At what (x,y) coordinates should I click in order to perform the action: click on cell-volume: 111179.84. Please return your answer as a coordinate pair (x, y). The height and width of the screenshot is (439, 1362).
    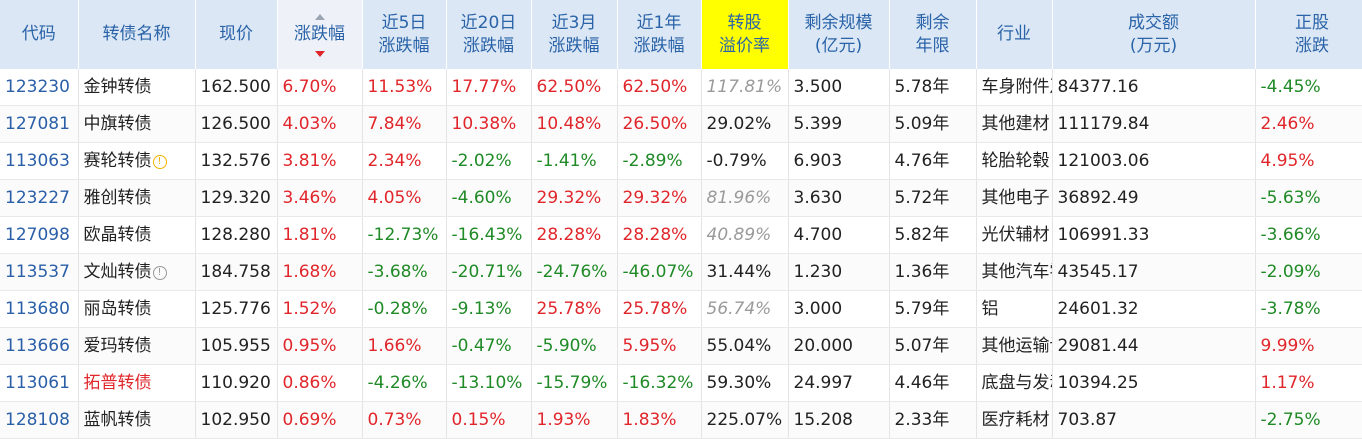
    Looking at the image, I should click on (1154, 124).